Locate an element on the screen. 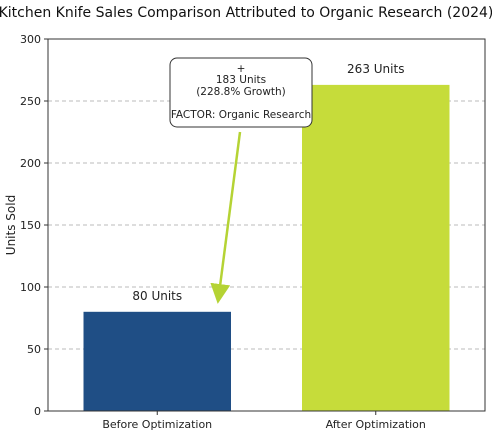 Image resolution: width=492 pixels, height=435 pixels. annotation-line: FACTOR: Organic Research is located at coordinates (241, 115).